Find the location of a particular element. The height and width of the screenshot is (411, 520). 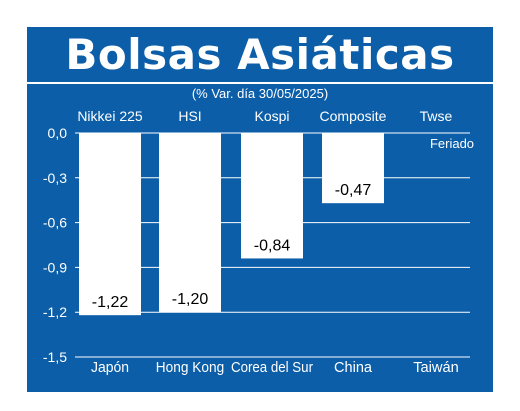

y-tick-label: -0,3 is located at coordinates (55, 178).